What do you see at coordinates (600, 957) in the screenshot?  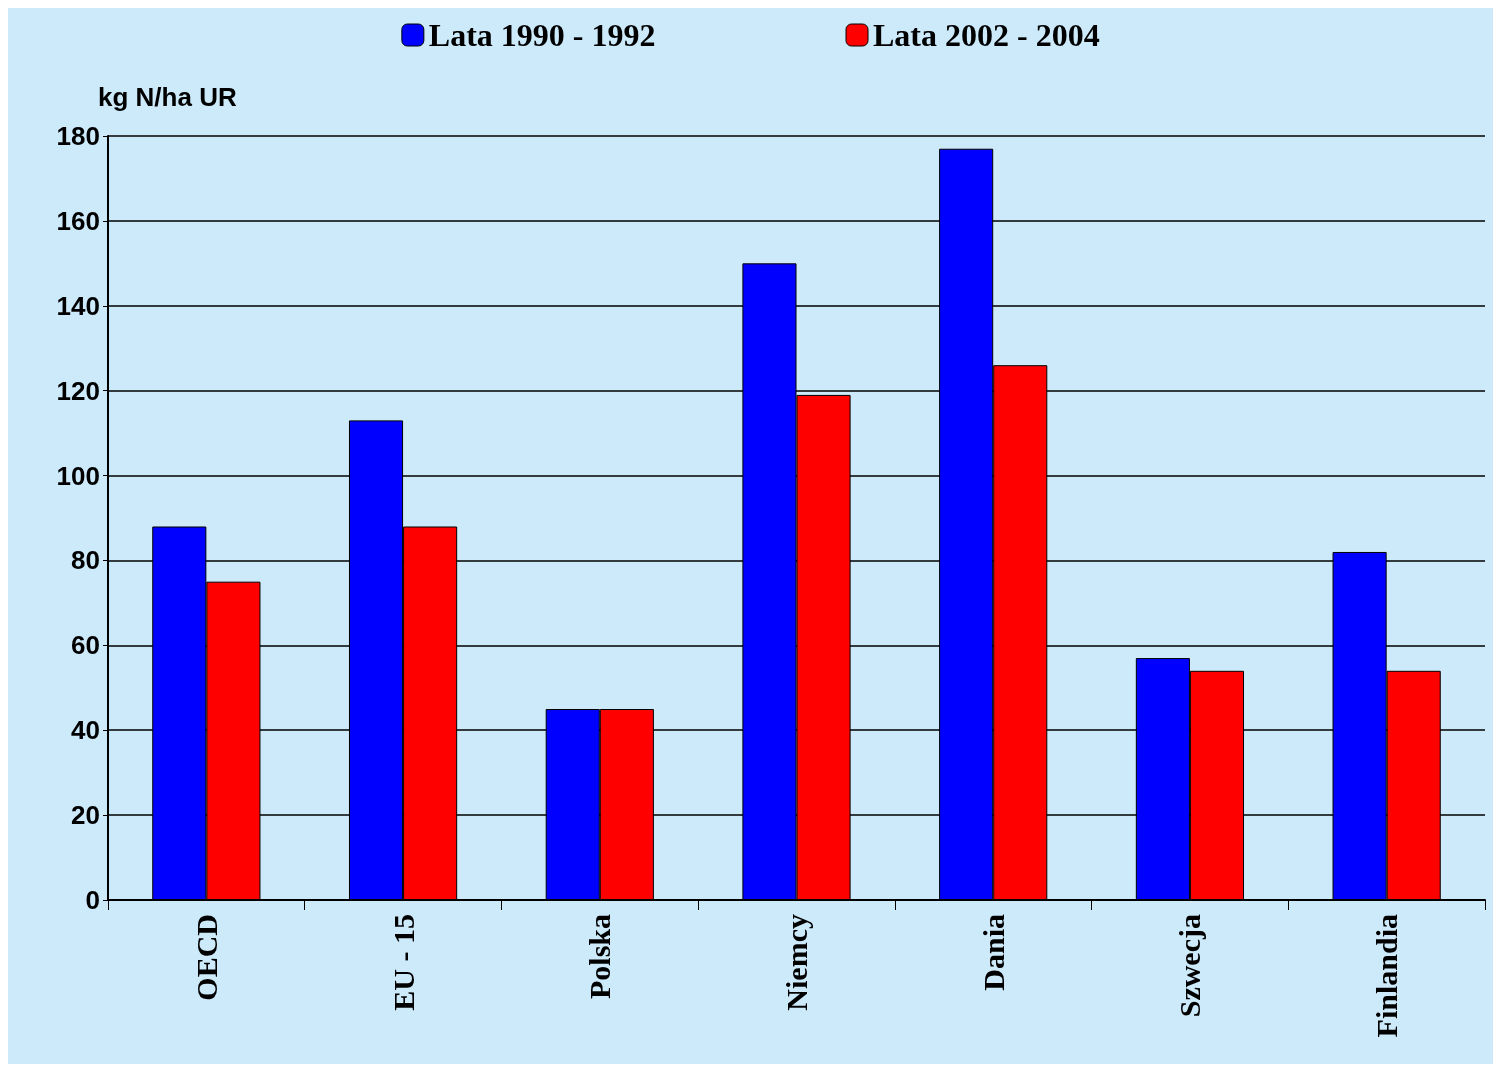 I see `x-tick-label: Polska` at bounding box center [600, 957].